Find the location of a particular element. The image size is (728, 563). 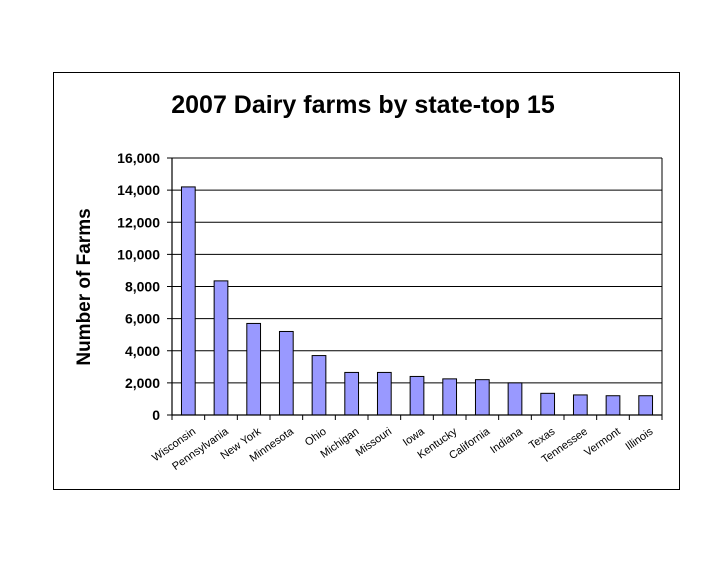

y-tick-label: 12,000 is located at coordinates (138, 222).